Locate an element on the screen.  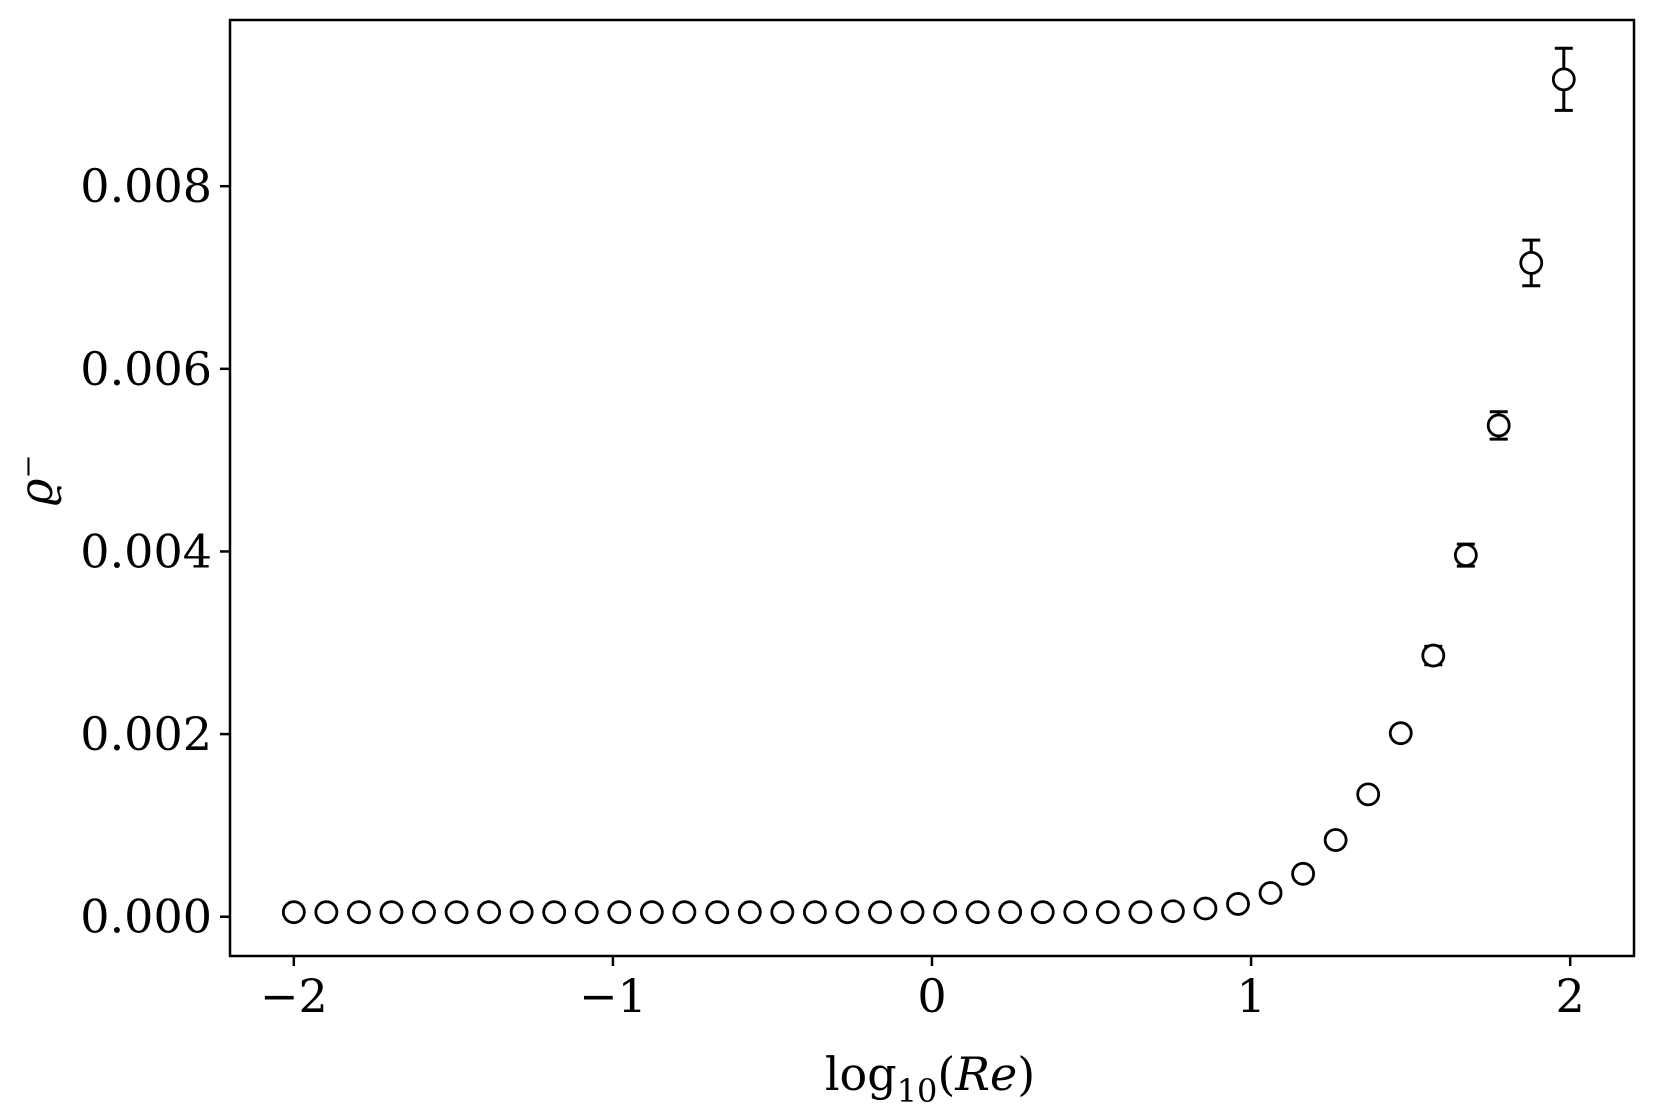
y-tick-label: 0.000 is located at coordinates (146, 917).